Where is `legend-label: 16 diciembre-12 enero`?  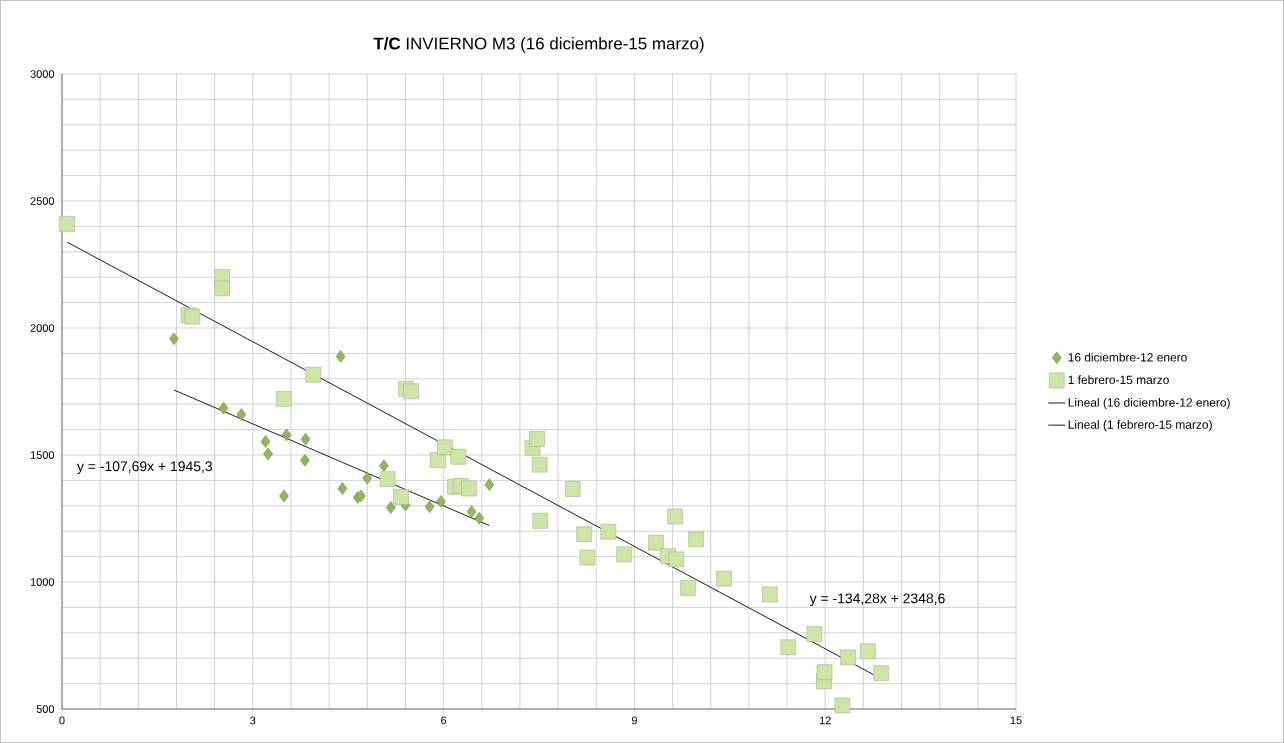 legend-label: 16 diciembre-12 enero is located at coordinates (1127, 357).